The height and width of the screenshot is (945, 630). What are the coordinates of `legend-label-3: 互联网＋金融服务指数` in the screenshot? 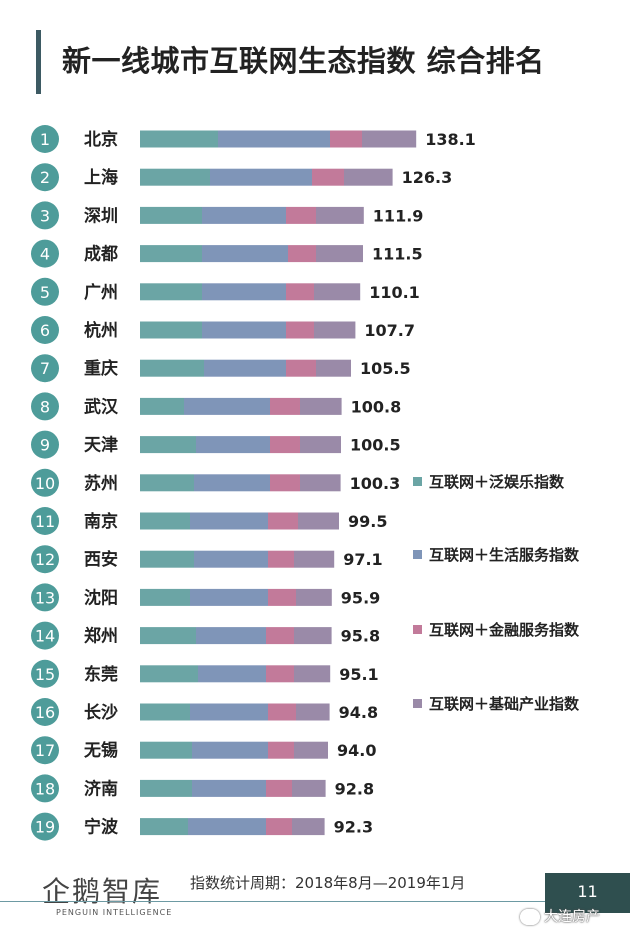 It's located at (504, 630).